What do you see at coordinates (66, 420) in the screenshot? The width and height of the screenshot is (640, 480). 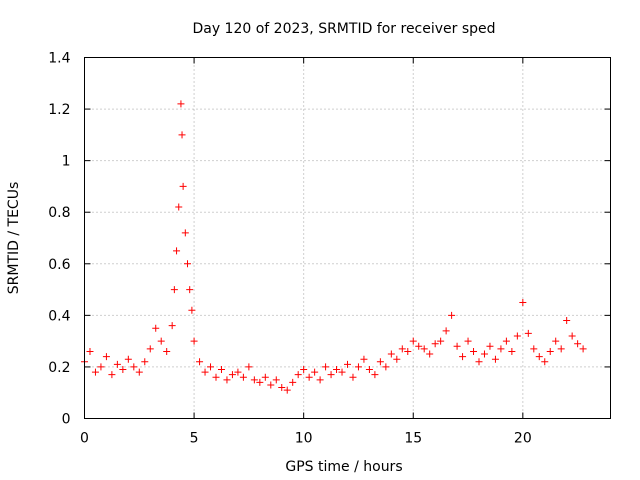 I see `y-tick-label: 0` at bounding box center [66, 420].